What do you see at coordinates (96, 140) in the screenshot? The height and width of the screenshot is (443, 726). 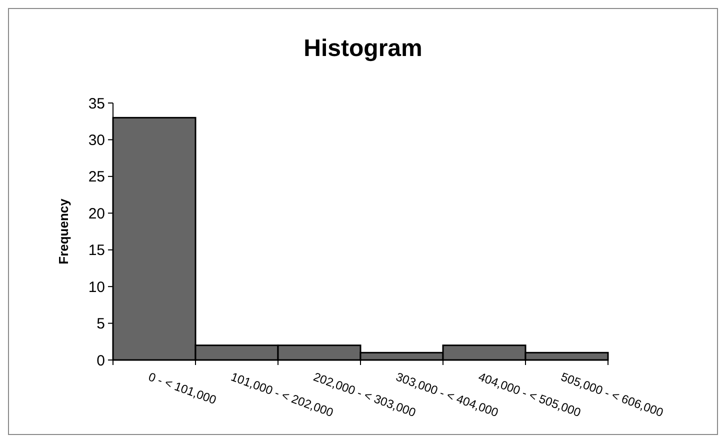 I see `y-tick-label: 30` at bounding box center [96, 140].